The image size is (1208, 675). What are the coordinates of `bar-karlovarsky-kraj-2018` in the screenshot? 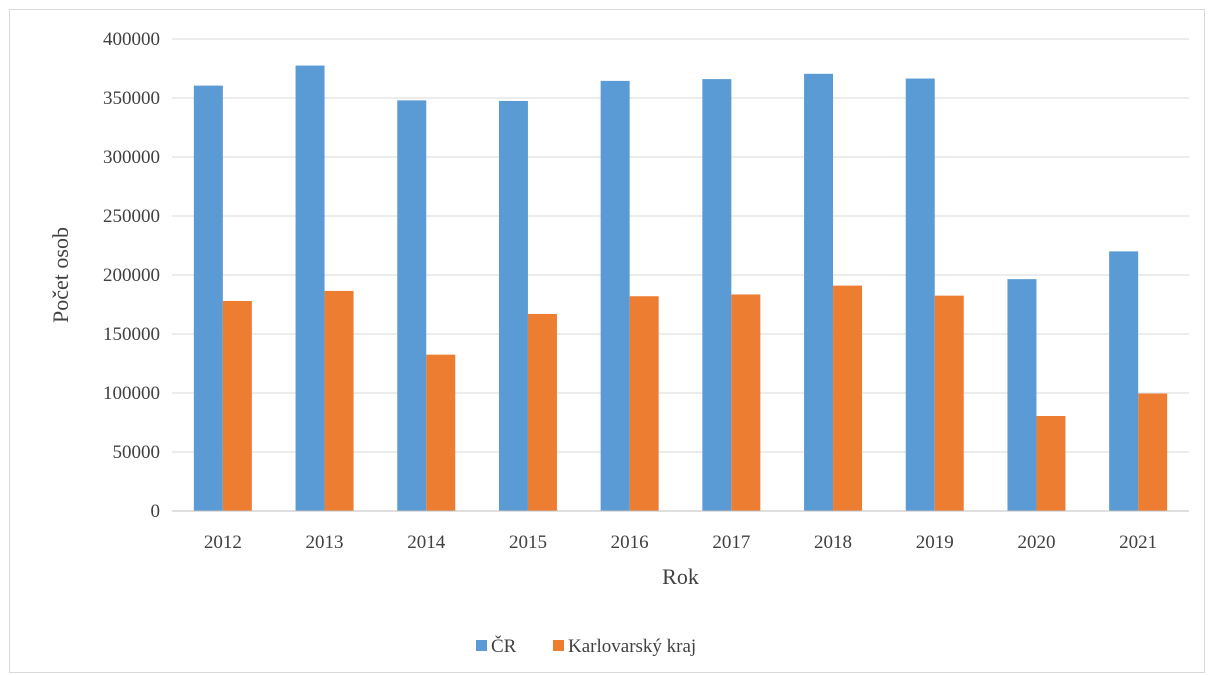 It's located at (848, 398).